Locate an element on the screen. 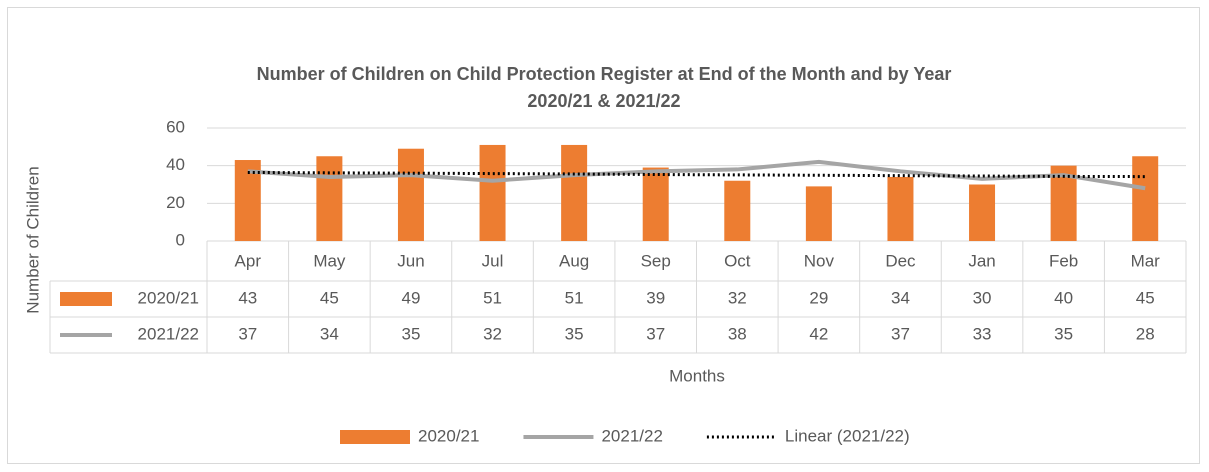 This screenshot has height=472, width=1209. x-tick-label: Mar is located at coordinates (1146, 260).